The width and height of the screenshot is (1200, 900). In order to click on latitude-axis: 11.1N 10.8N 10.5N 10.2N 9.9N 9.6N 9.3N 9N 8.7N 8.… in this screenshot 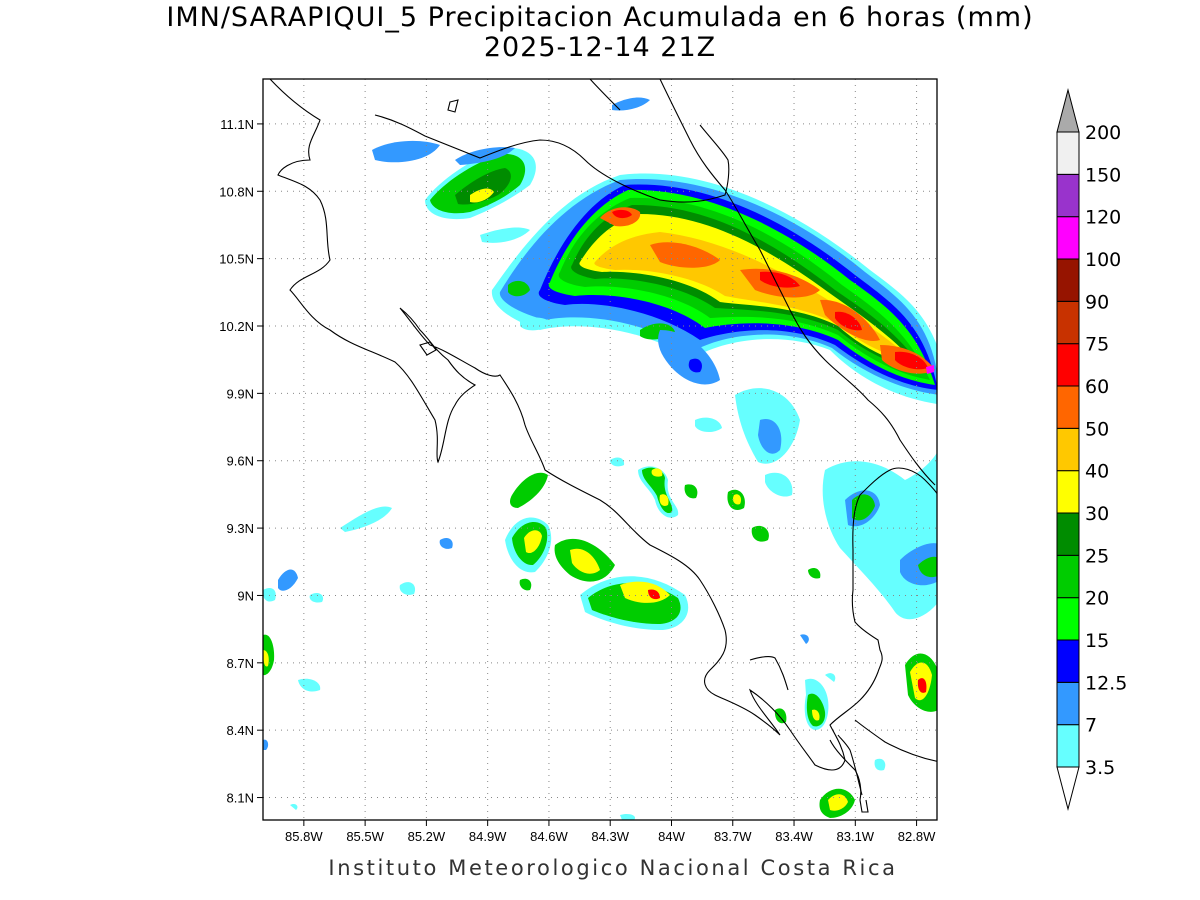, I will do `click(241, 461)`.